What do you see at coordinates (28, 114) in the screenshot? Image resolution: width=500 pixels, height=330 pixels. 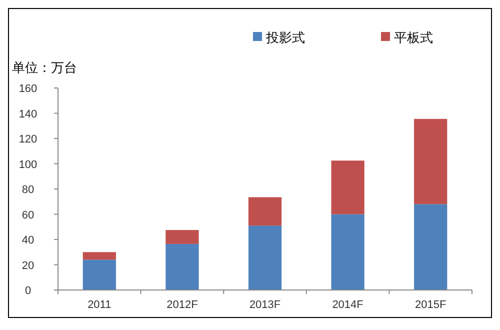 I see `y-tick-label: 140` at bounding box center [28, 114].